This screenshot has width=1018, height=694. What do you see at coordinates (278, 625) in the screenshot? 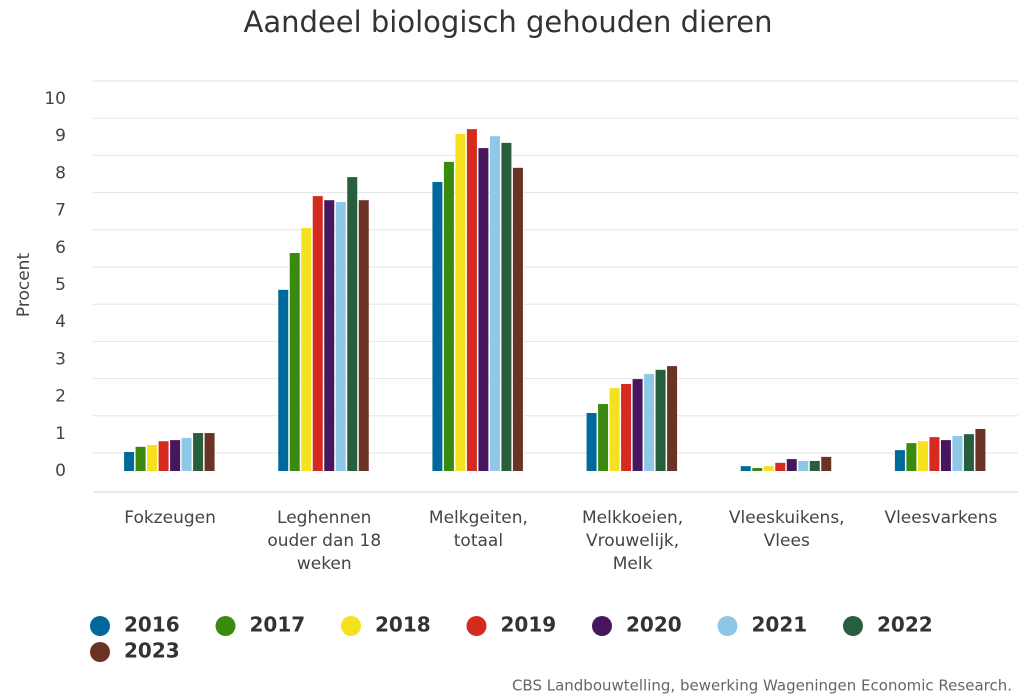
I see `legend-label: 2017` at bounding box center [278, 625].